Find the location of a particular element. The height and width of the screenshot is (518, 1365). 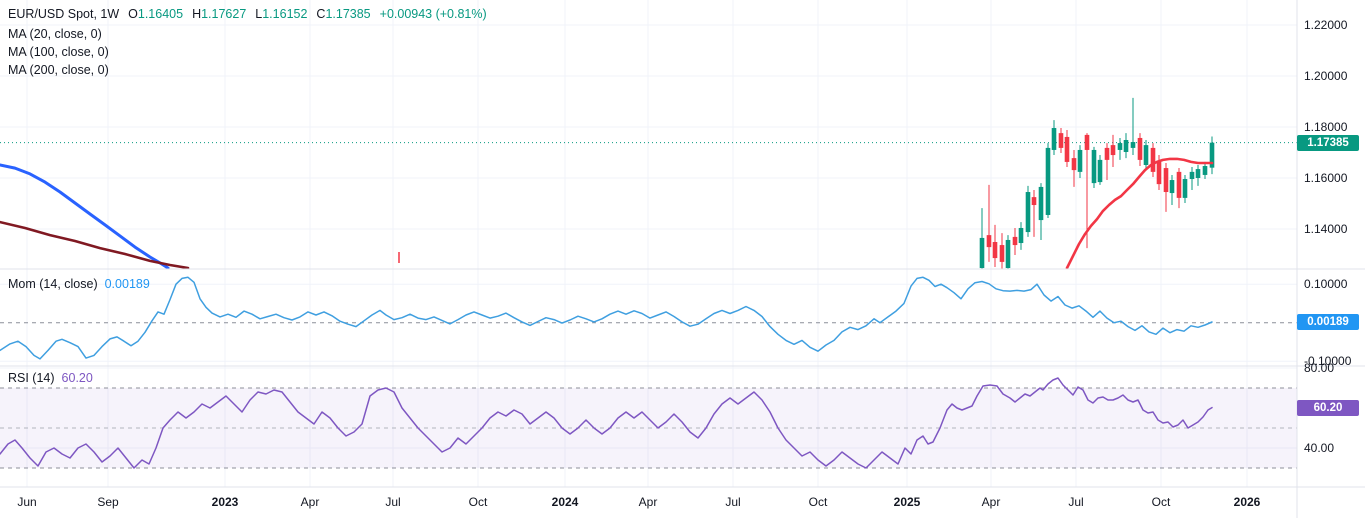

mom-label: Mom (14, close) is located at coordinates (53, 284).